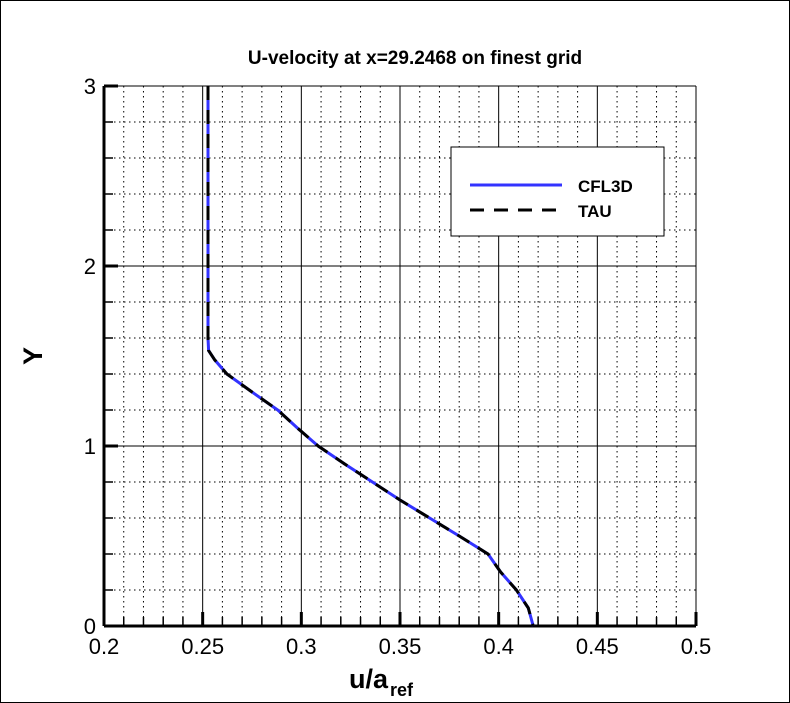 This screenshot has width=790, height=703. Describe the element at coordinates (400, 646) in the screenshot. I see `x-tick-label: 0.35` at that location.